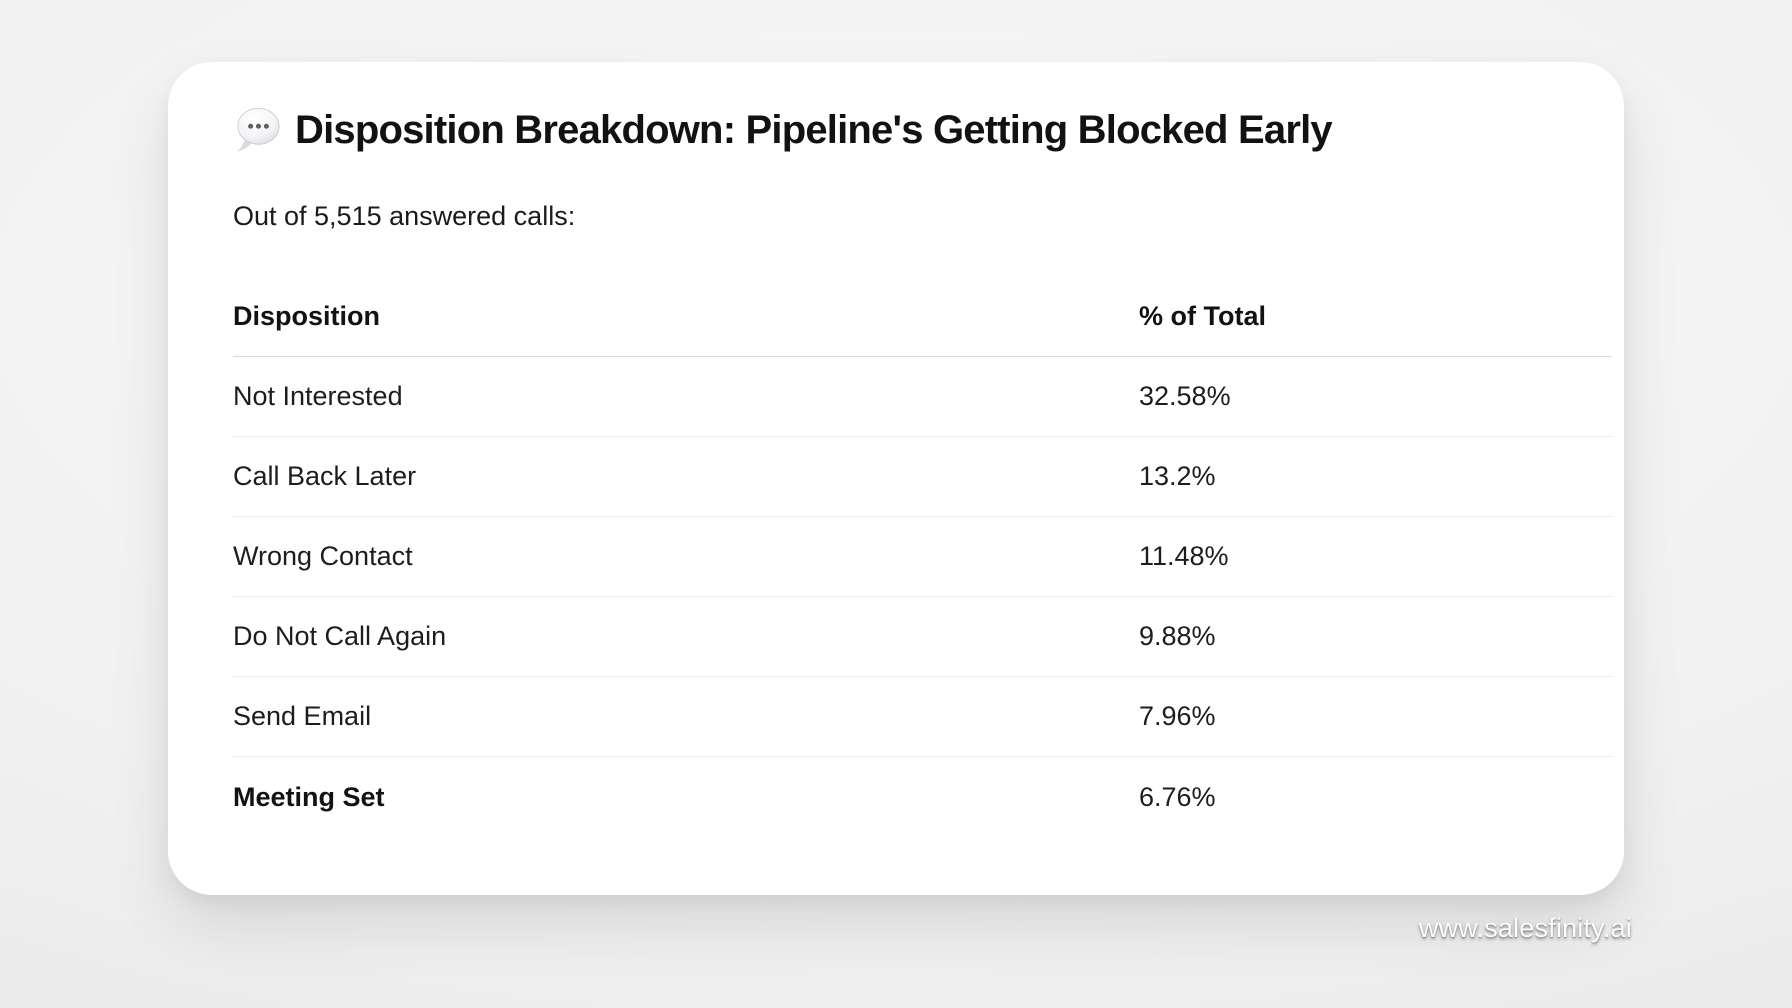 This screenshot has width=1792, height=1008. What do you see at coordinates (302, 716) in the screenshot?
I see `disposition-cell: Send Email` at bounding box center [302, 716].